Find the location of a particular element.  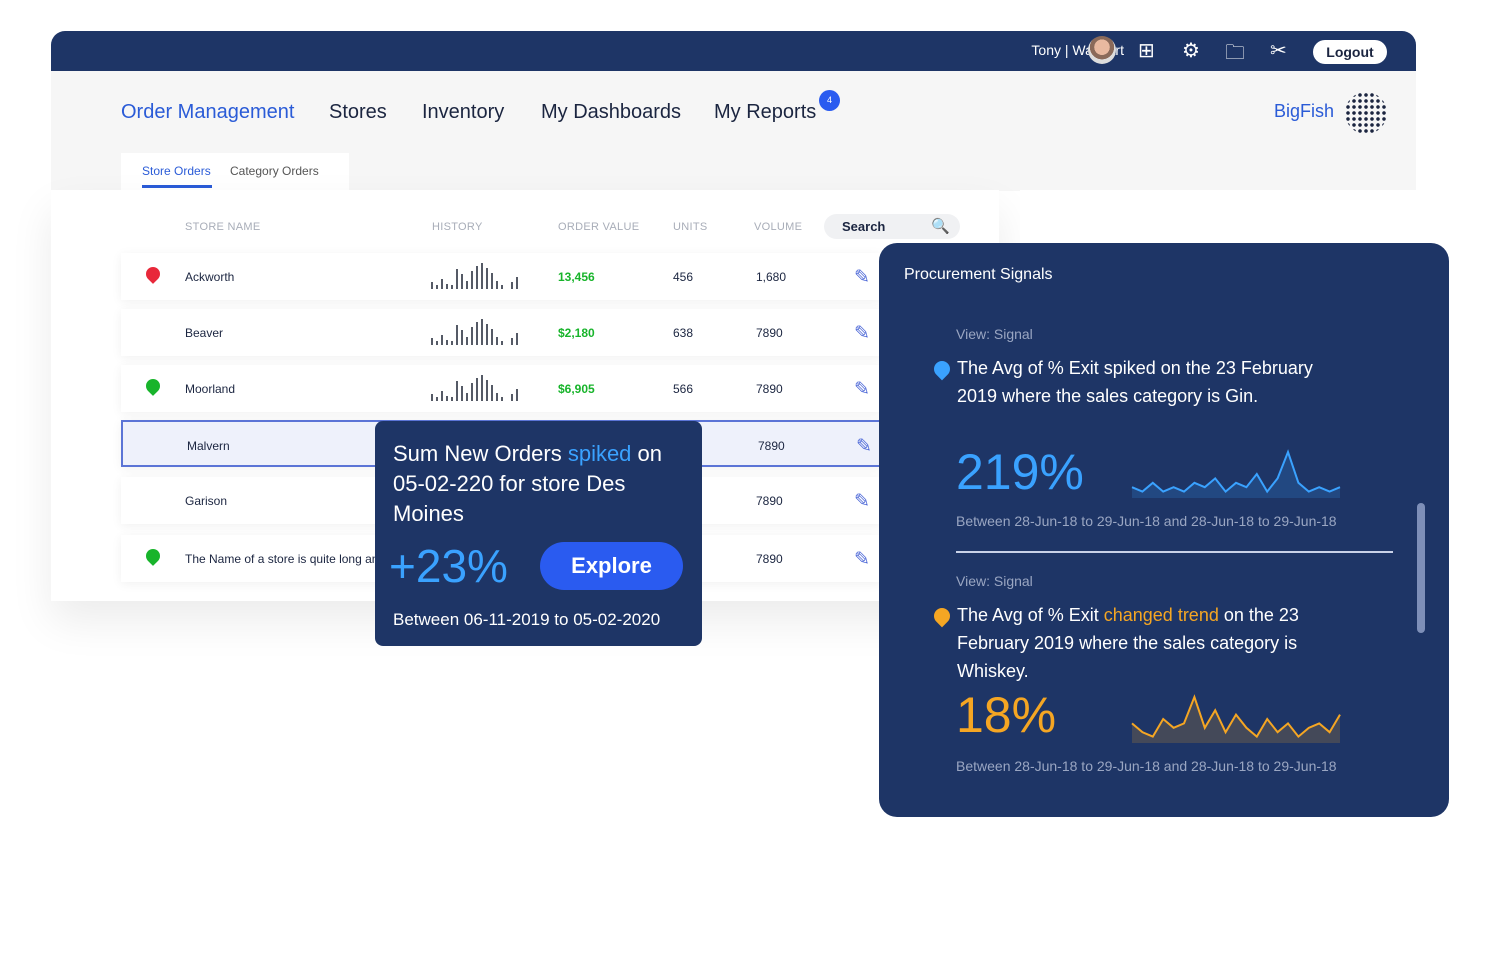

units: 638 is located at coordinates (683, 333).